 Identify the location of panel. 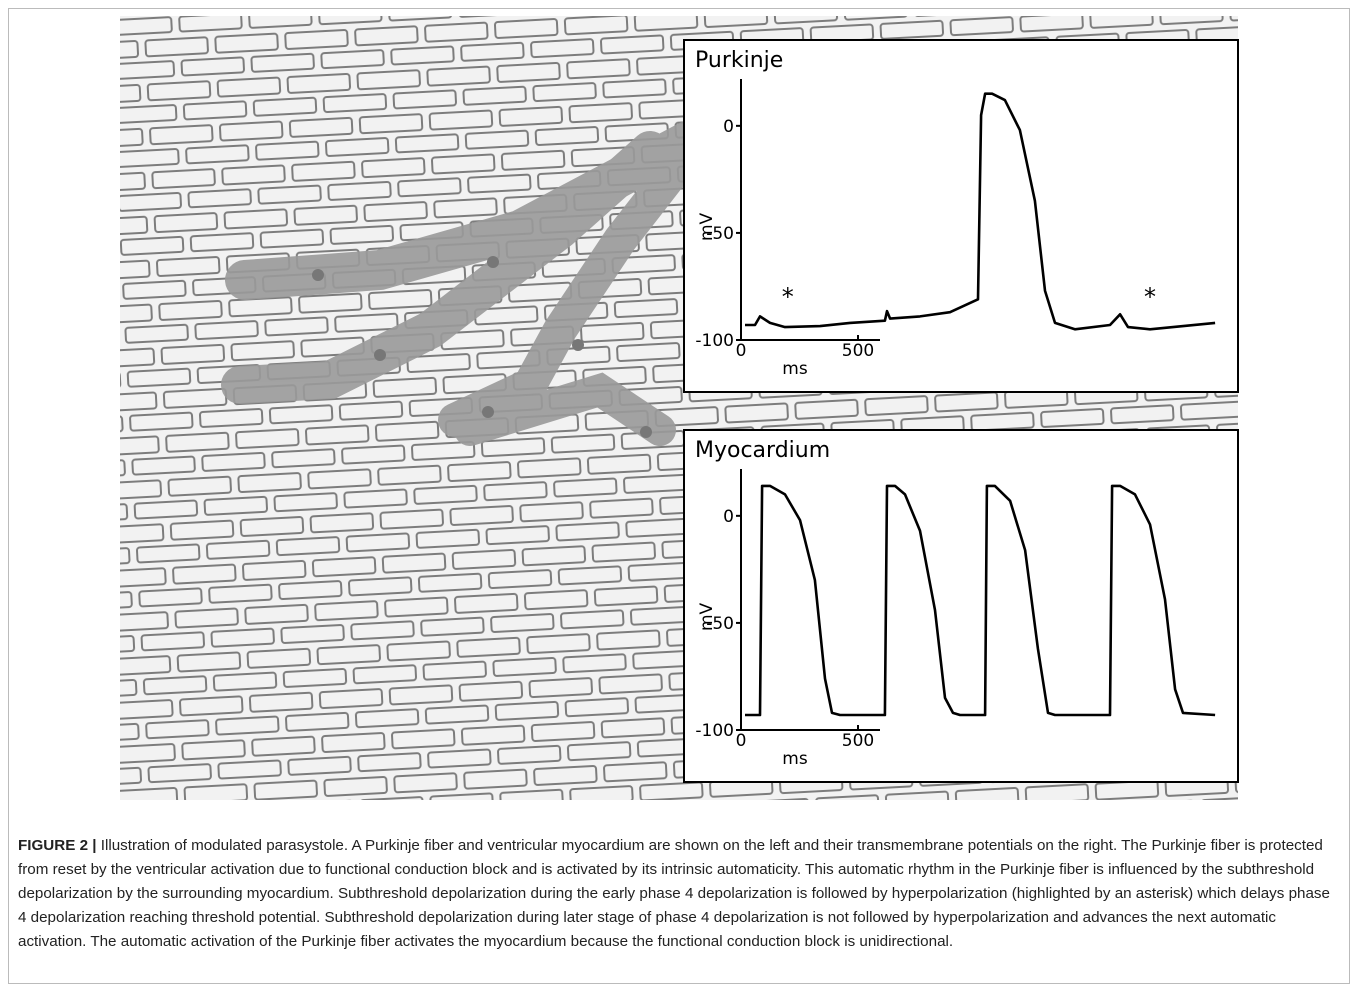
(961, 216).